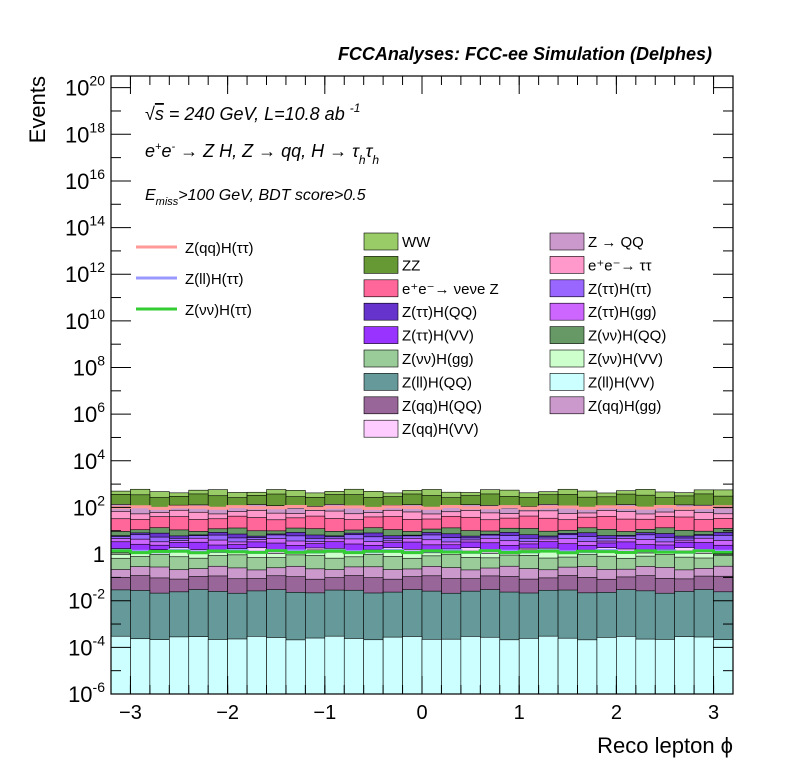 The width and height of the screenshot is (796, 772). Describe the element at coordinates (411, 265) in the screenshot. I see `legend-label: ZZ` at that location.